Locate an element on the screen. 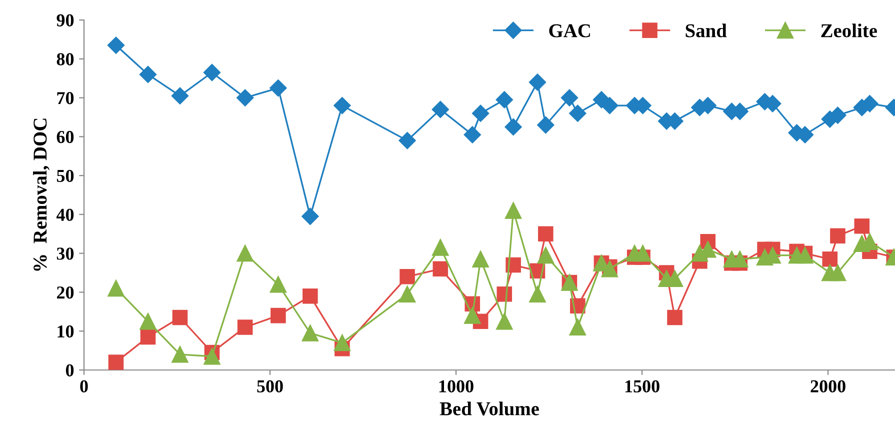  y-tick-label: 20 is located at coordinates (65, 292).